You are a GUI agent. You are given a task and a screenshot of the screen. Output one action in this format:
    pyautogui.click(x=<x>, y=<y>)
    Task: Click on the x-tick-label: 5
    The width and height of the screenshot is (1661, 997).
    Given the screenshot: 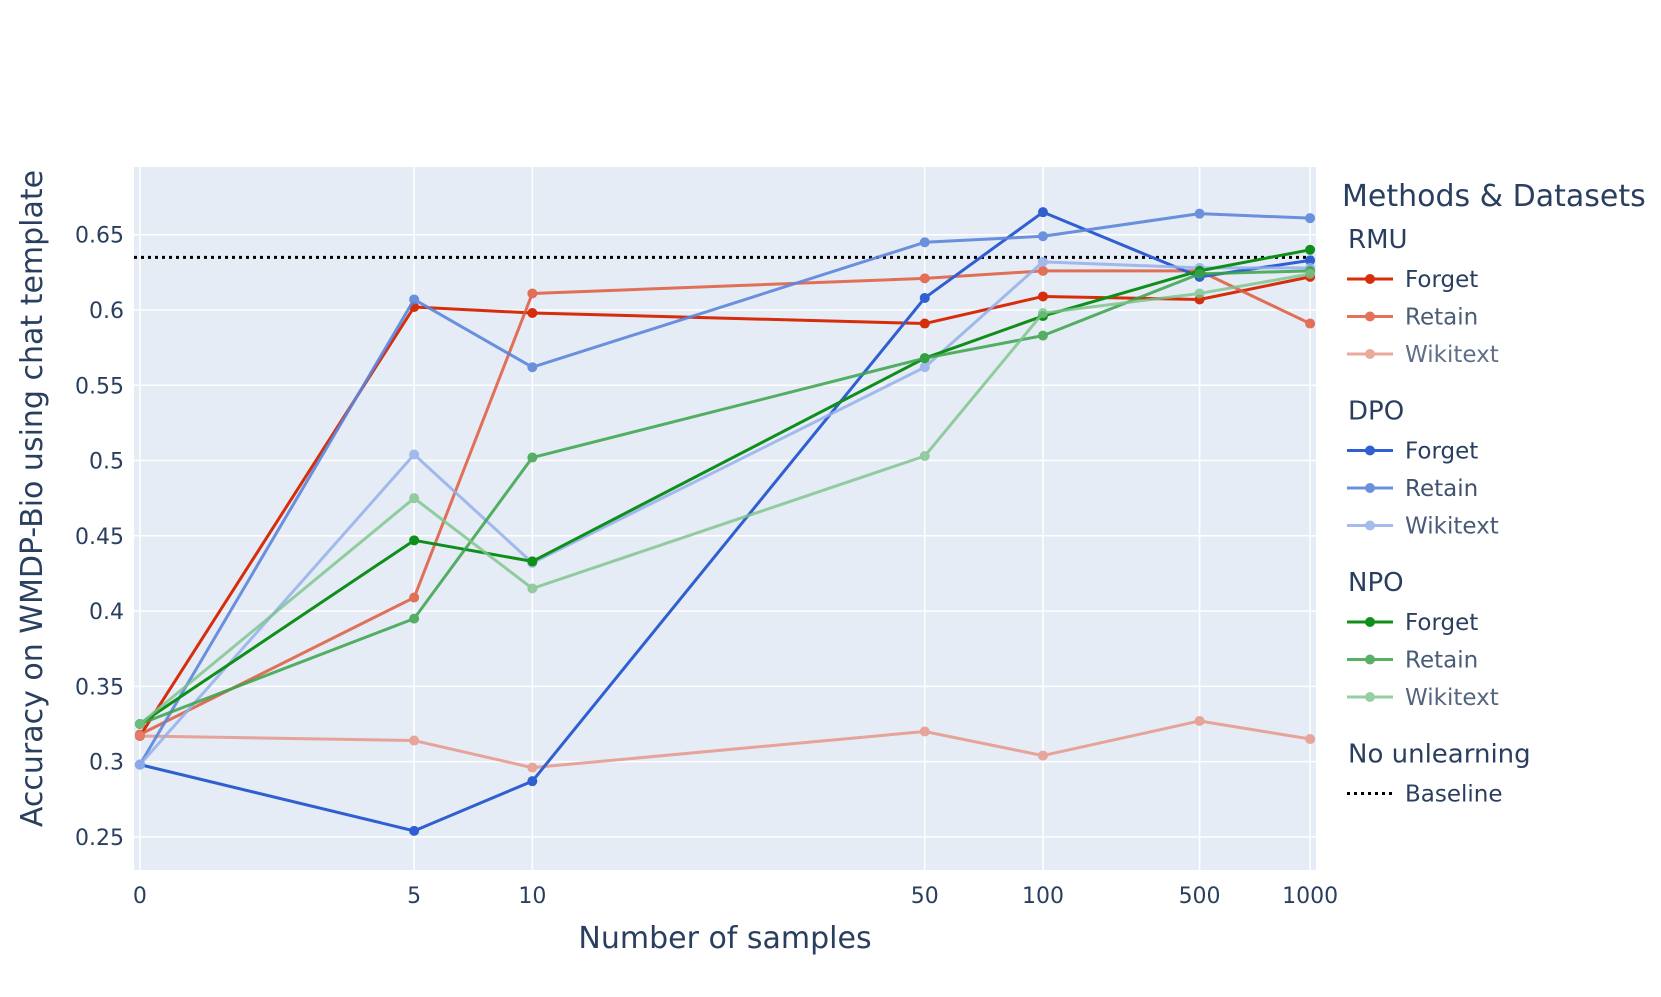 What is the action you would take?
    pyautogui.click(x=414, y=896)
    